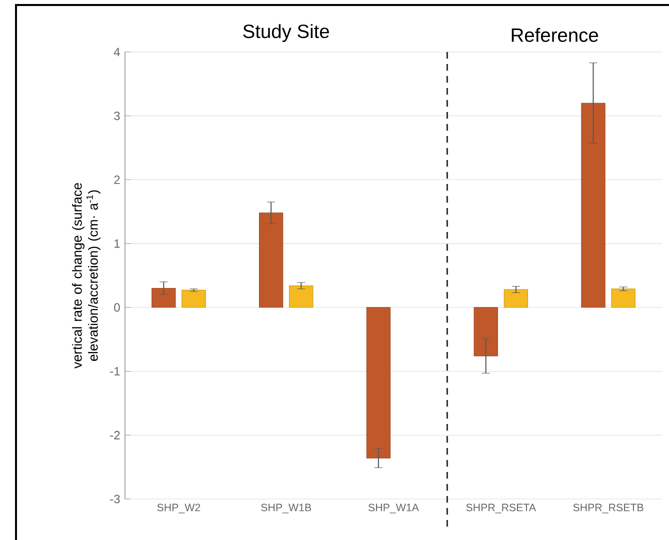 Image resolution: width=669 pixels, height=540 pixels. Describe the element at coordinates (117, 116) in the screenshot. I see `y-tick-label: 3` at that location.